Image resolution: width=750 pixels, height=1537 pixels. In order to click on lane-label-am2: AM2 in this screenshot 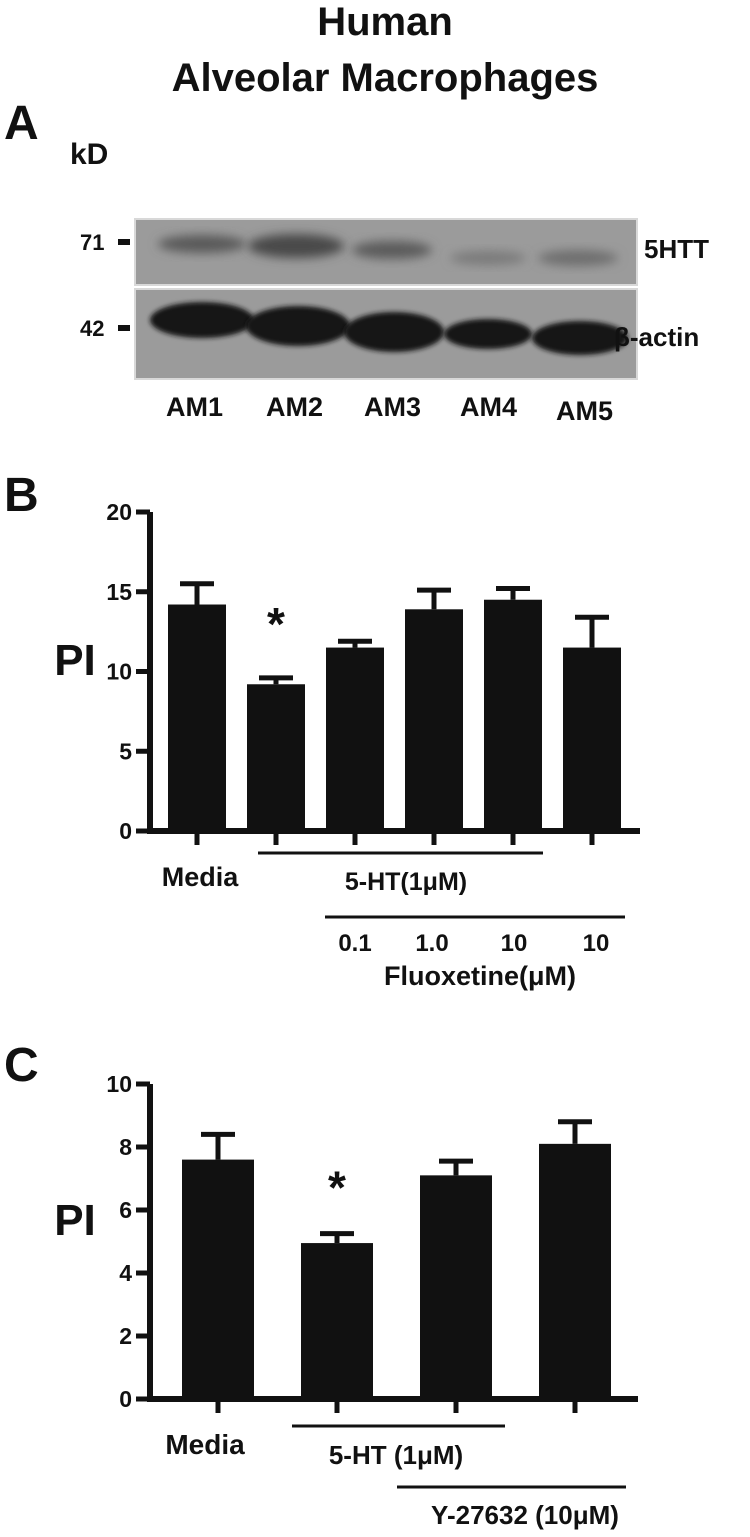, I will do `click(295, 407)`.